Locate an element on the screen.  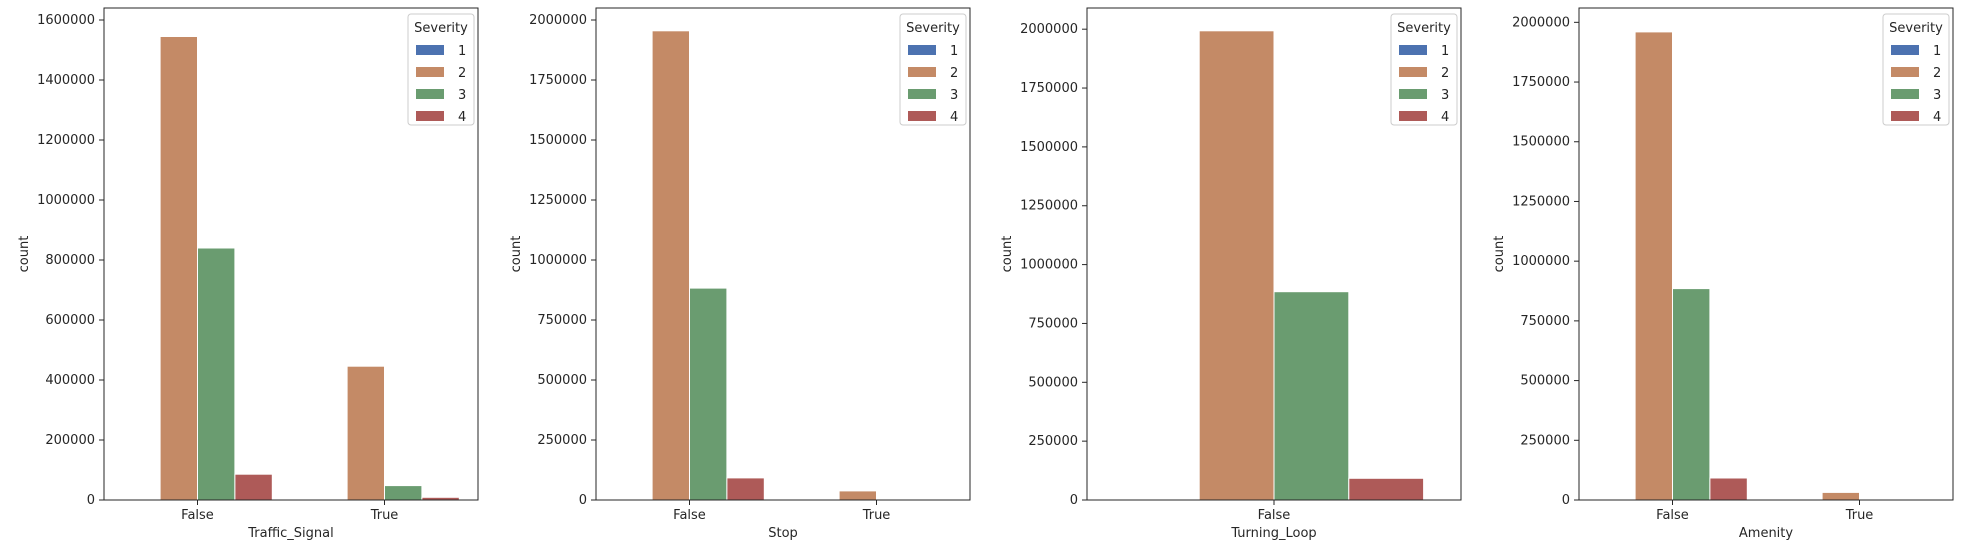
y-tick-label: 1600000 is located at coordinates (66, 20).